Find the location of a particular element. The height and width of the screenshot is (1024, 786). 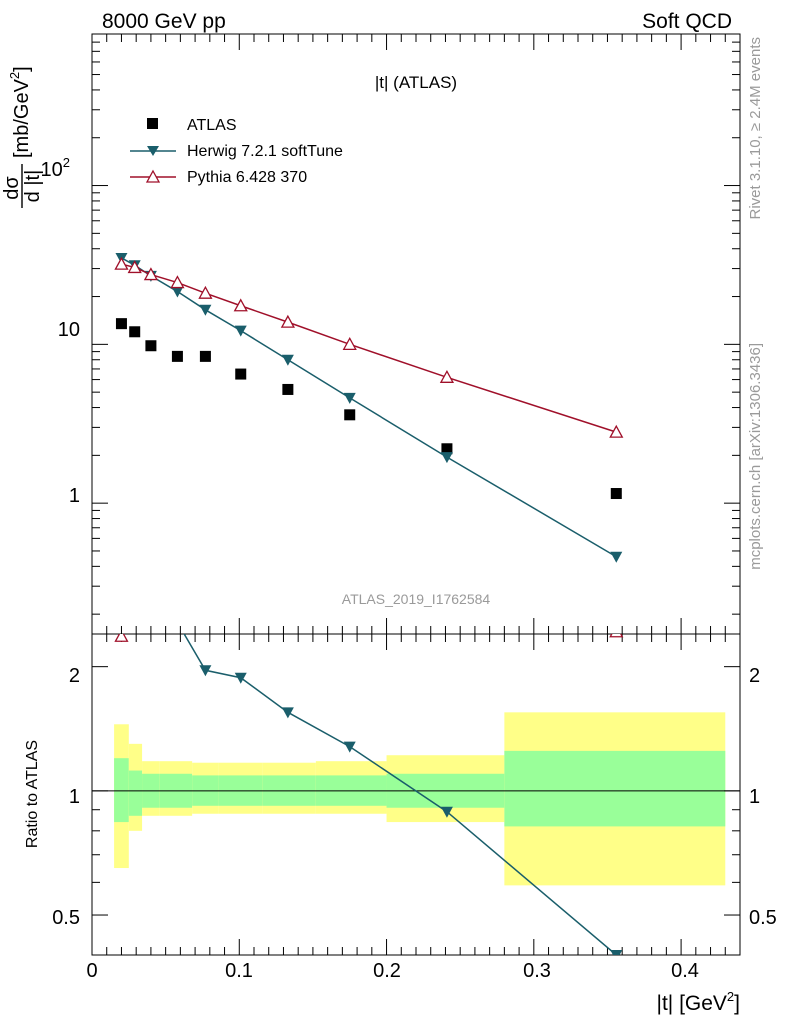

xtick-label-0: 0 is located at coordinates (91, 971).